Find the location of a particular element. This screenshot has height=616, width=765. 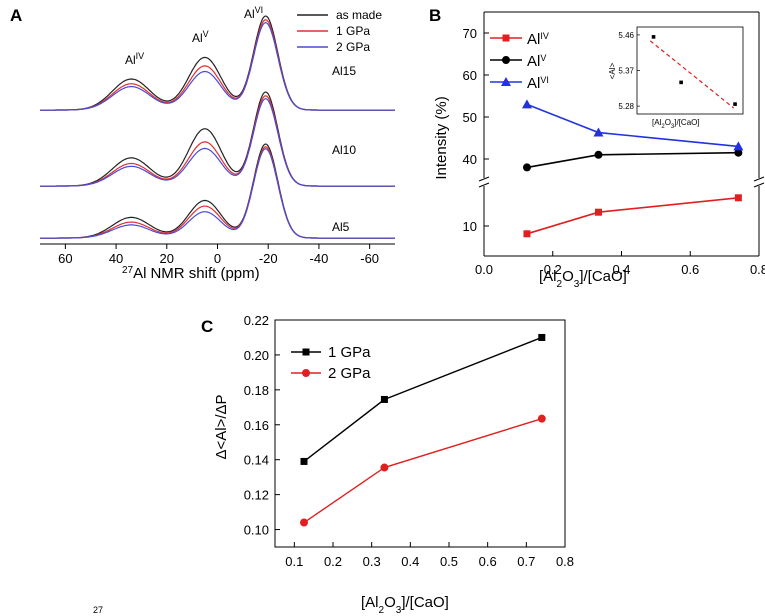

panel-c-ytick-label: 0.16 is located at coordinates (256, 425).